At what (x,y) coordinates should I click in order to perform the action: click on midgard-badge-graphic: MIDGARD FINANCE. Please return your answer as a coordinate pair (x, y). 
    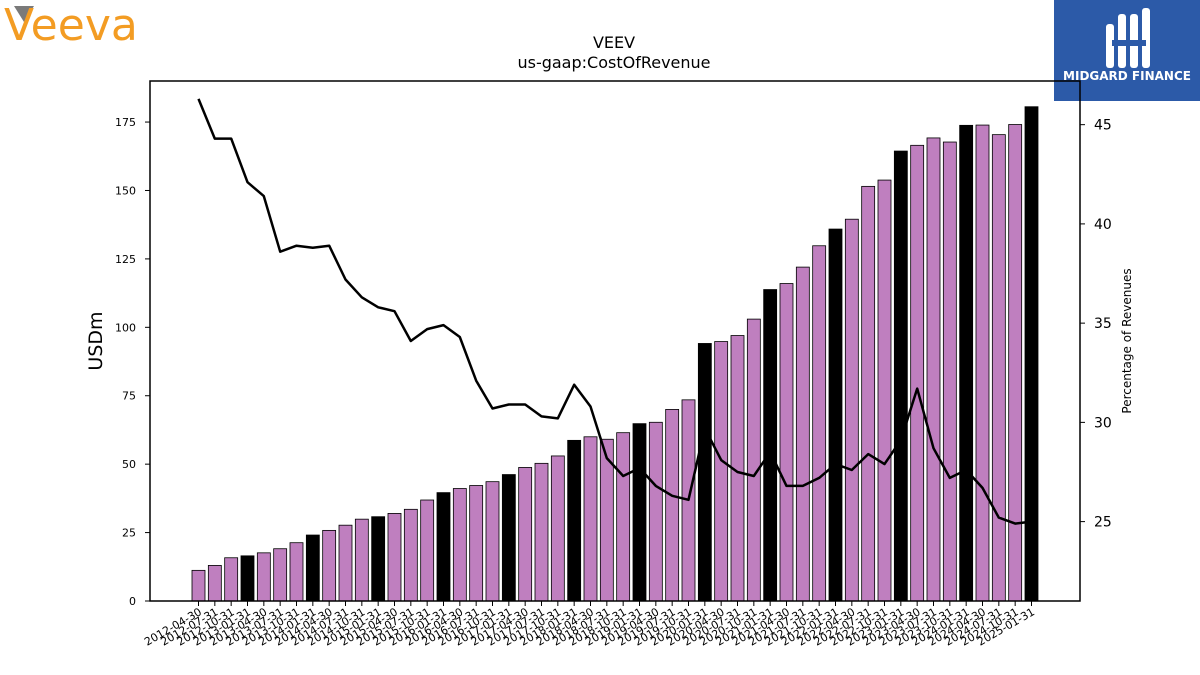
    Looking at the image, I should click on (1127, 50).